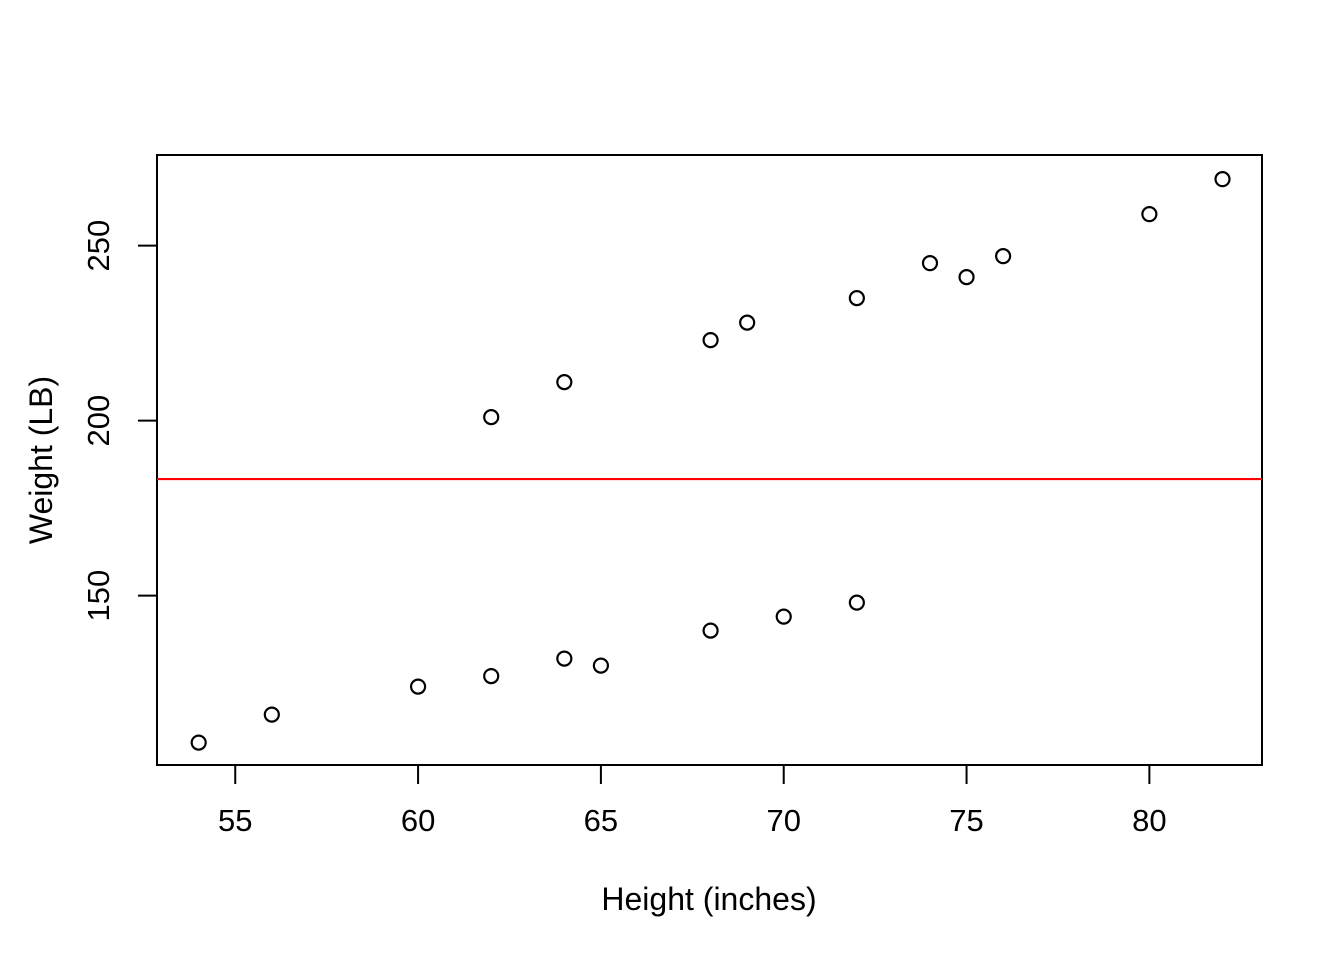  I want to click on x-tick-label: 80, so click(1149, 820).